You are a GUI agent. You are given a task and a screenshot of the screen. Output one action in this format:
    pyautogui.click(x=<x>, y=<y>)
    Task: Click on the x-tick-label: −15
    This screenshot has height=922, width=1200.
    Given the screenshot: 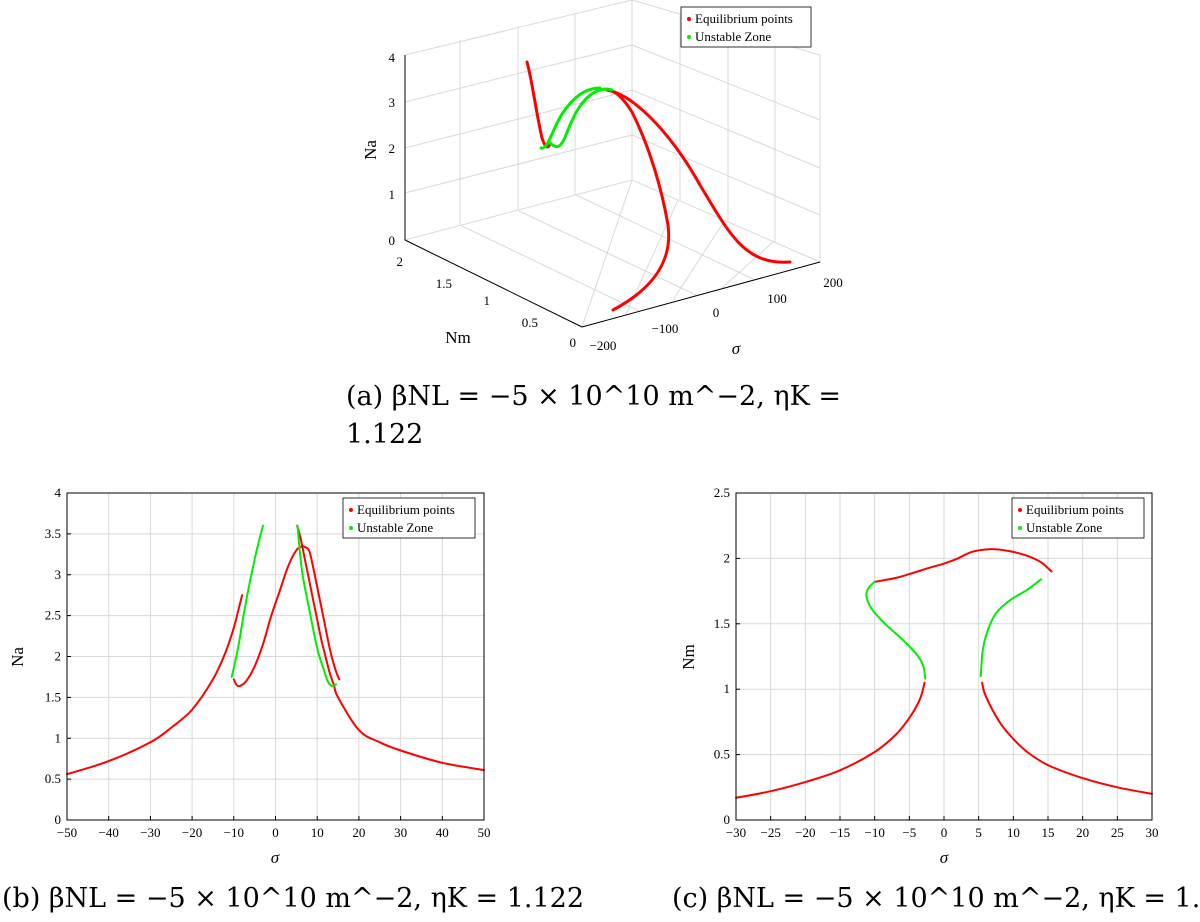 What is the action you would take?
    pyautogui.click(x=840, y=832)
    